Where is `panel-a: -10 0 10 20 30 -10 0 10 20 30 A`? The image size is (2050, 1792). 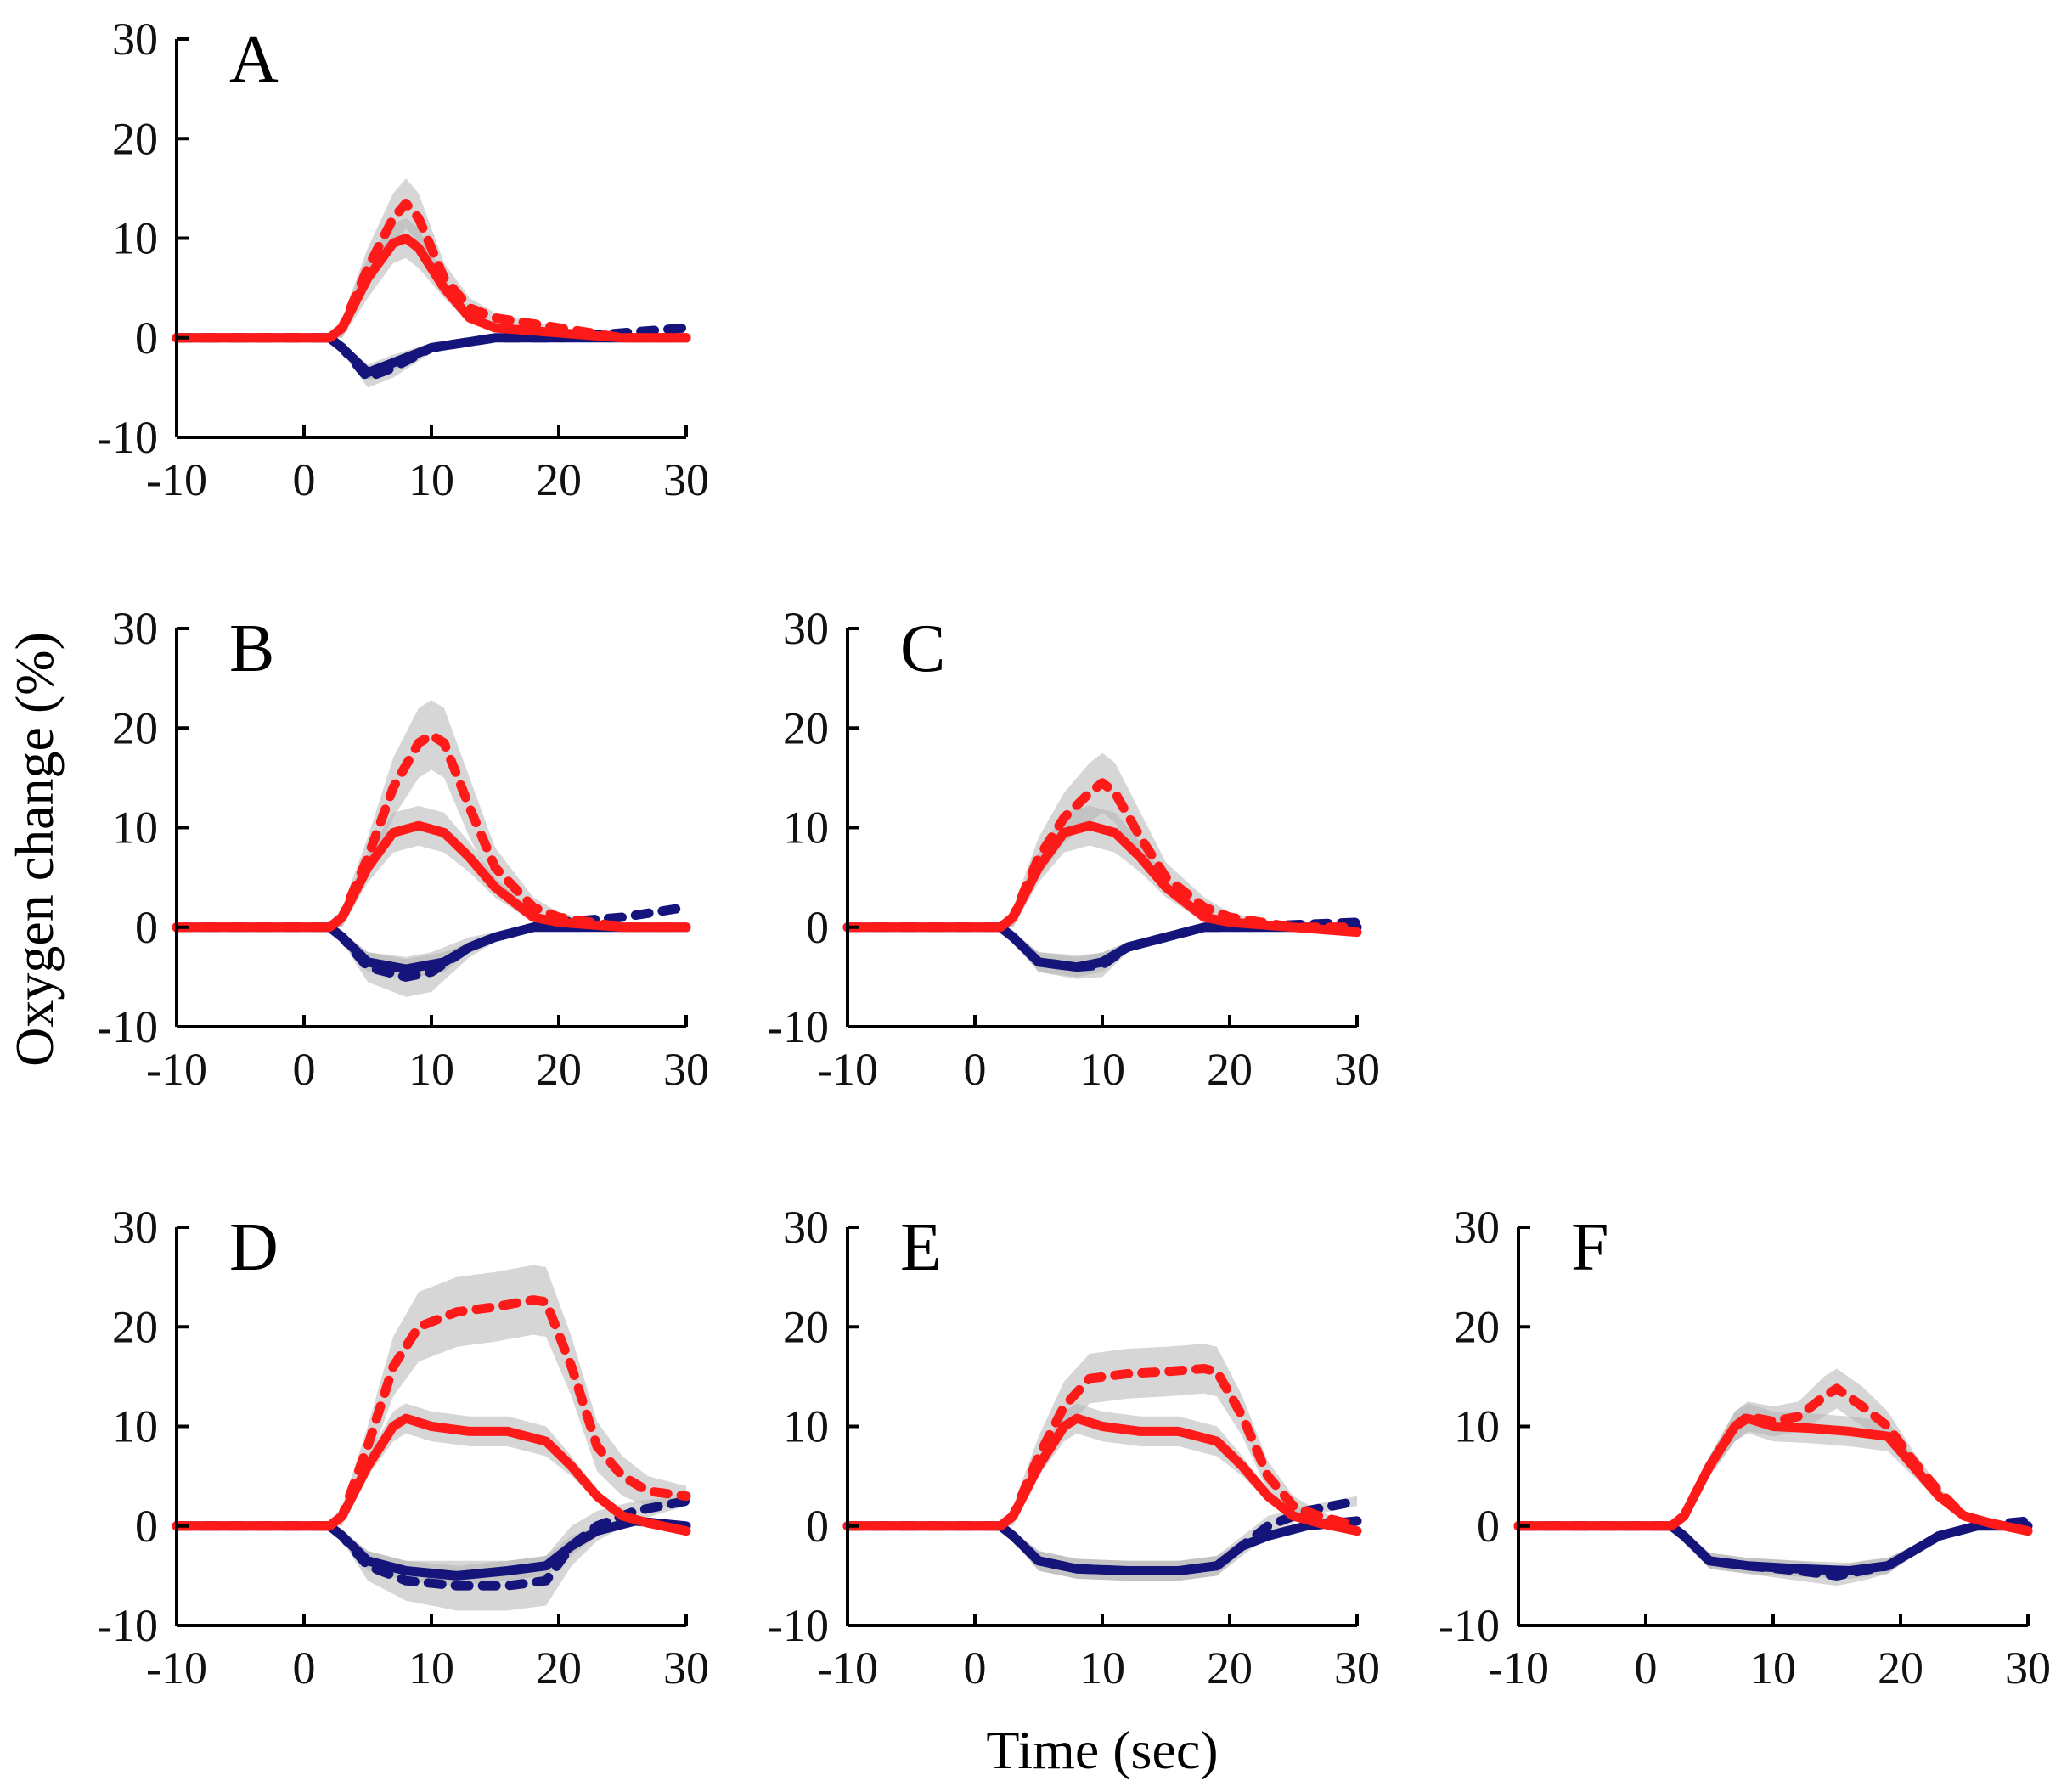 panel-a: -10 0 10 20 30 -10 0 10 20 30 A is located at coordinates (403, 259).